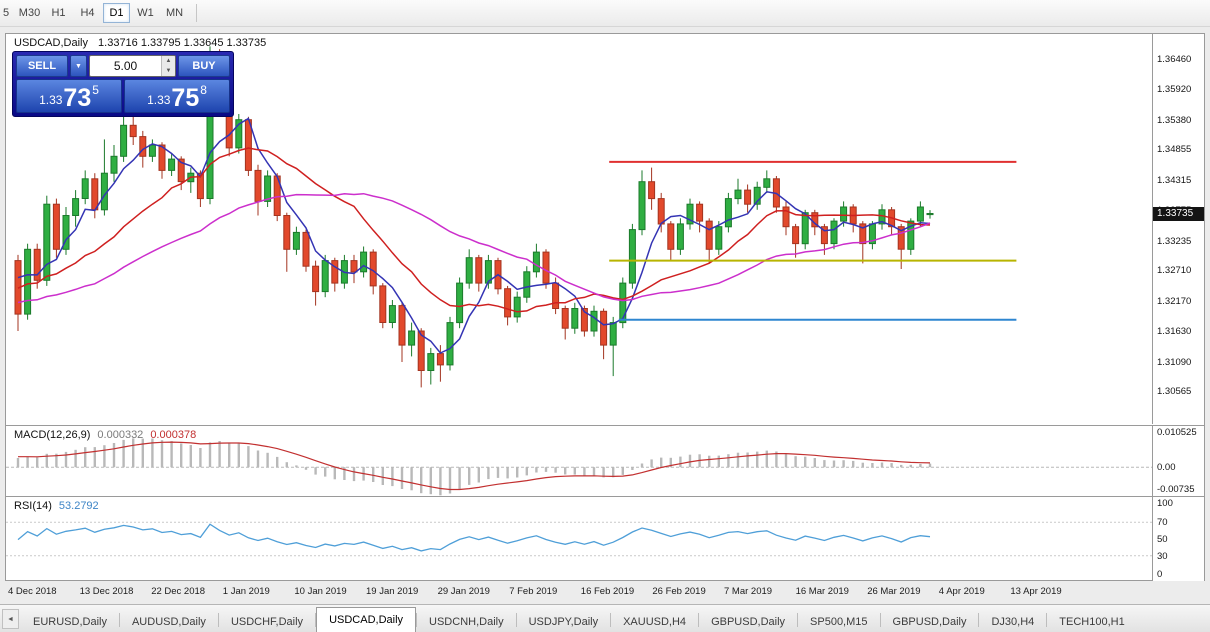 The width and height of the screenshot is (1210, 632). Describe the element at coordinates (196, 13) in the screenshot. I see `toolbar-separator` at that location.